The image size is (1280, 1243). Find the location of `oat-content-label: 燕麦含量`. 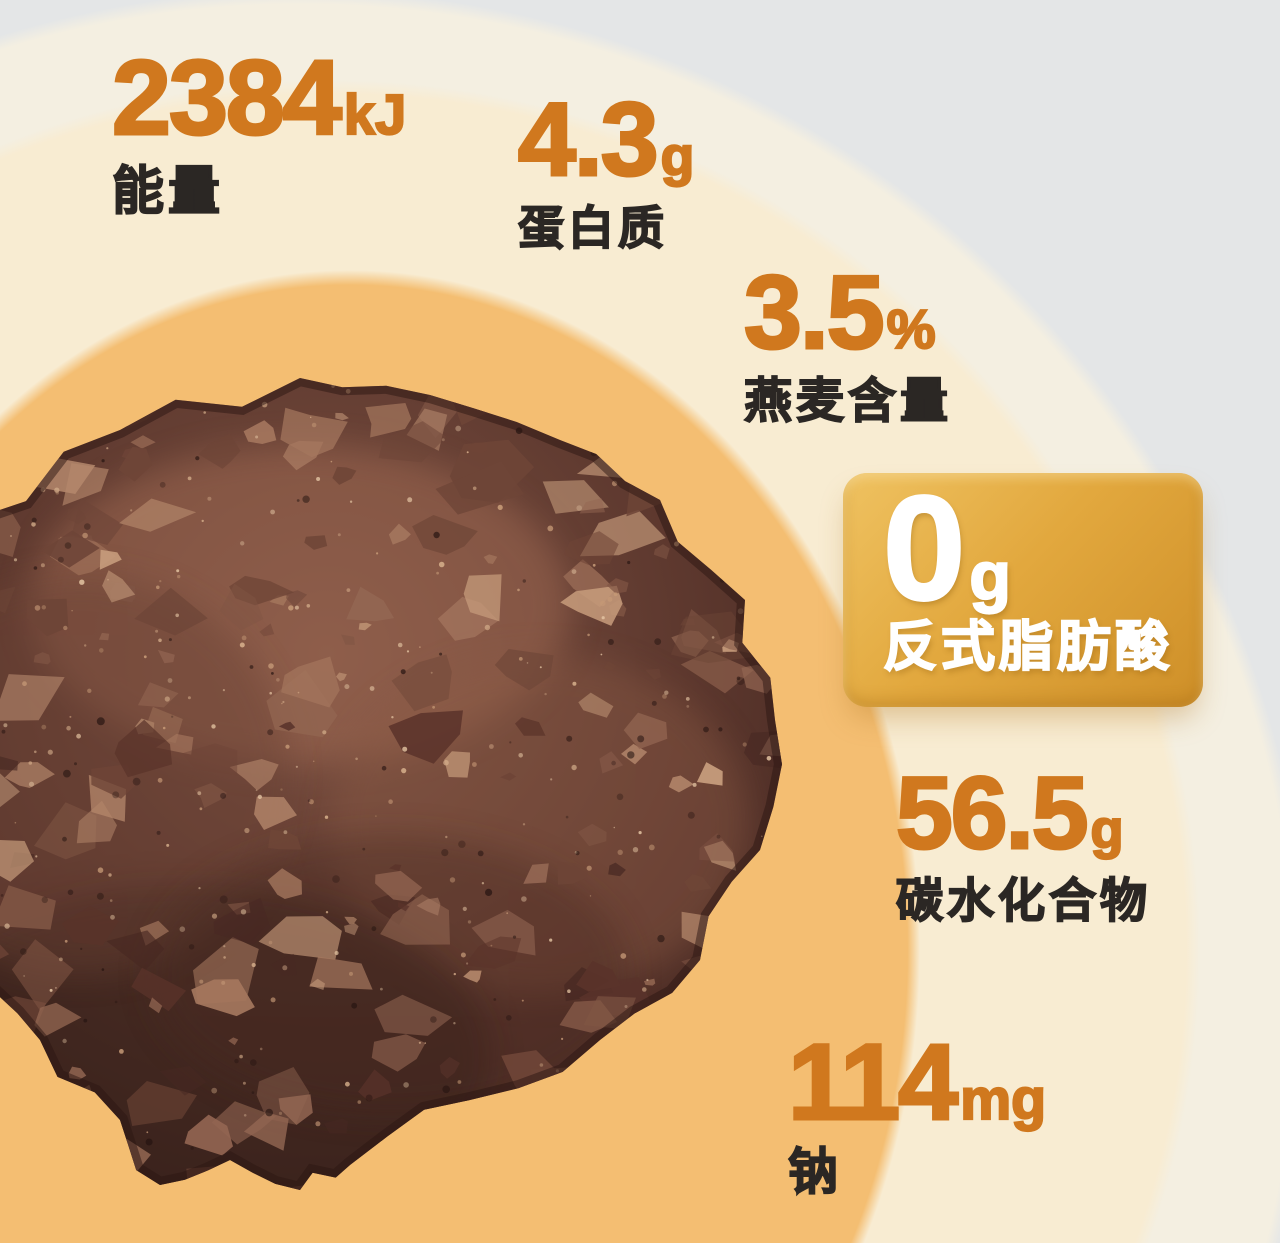

oat-content-label: 燕麦含量 is located at coordinates (848, 401).